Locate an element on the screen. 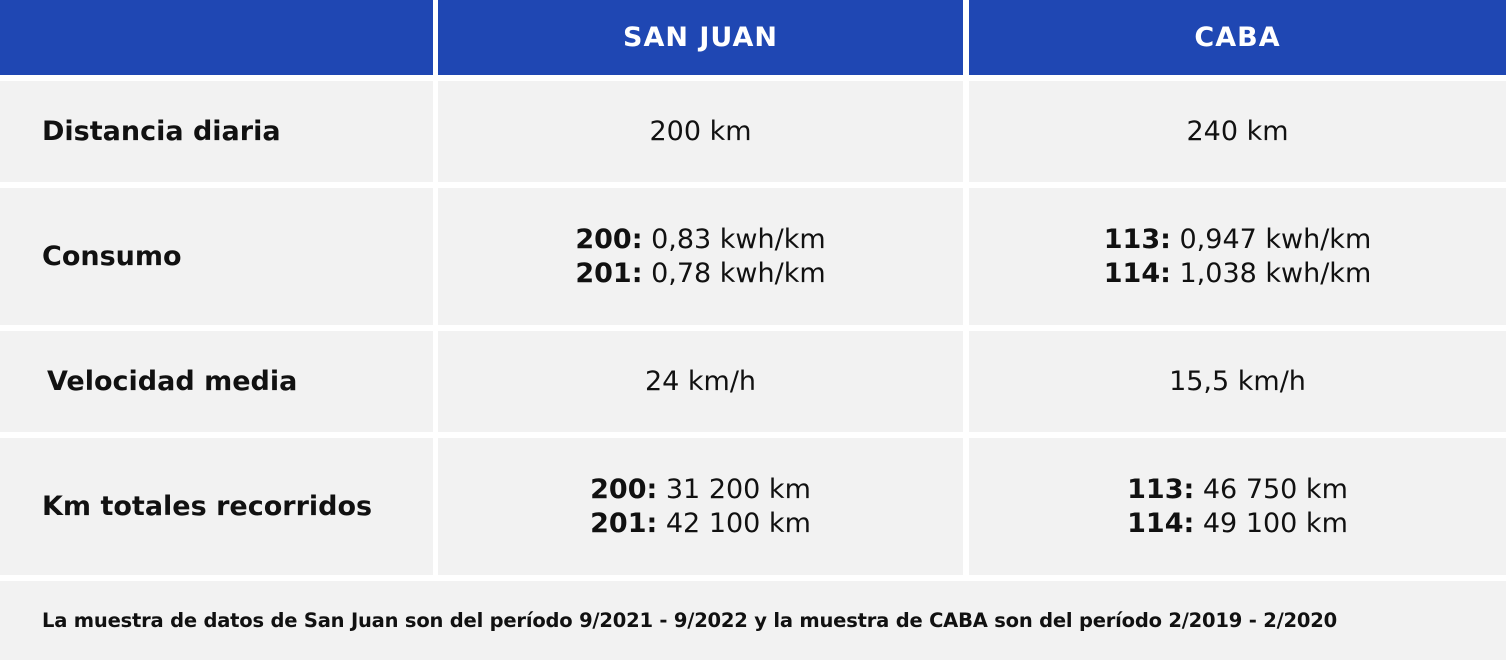 This screenshot has height=660, width=1506. cell-consumo-caba: 113: 0,947 kwh/km 114: 1,038 kwh/km is located at coordinates (1237, 256).